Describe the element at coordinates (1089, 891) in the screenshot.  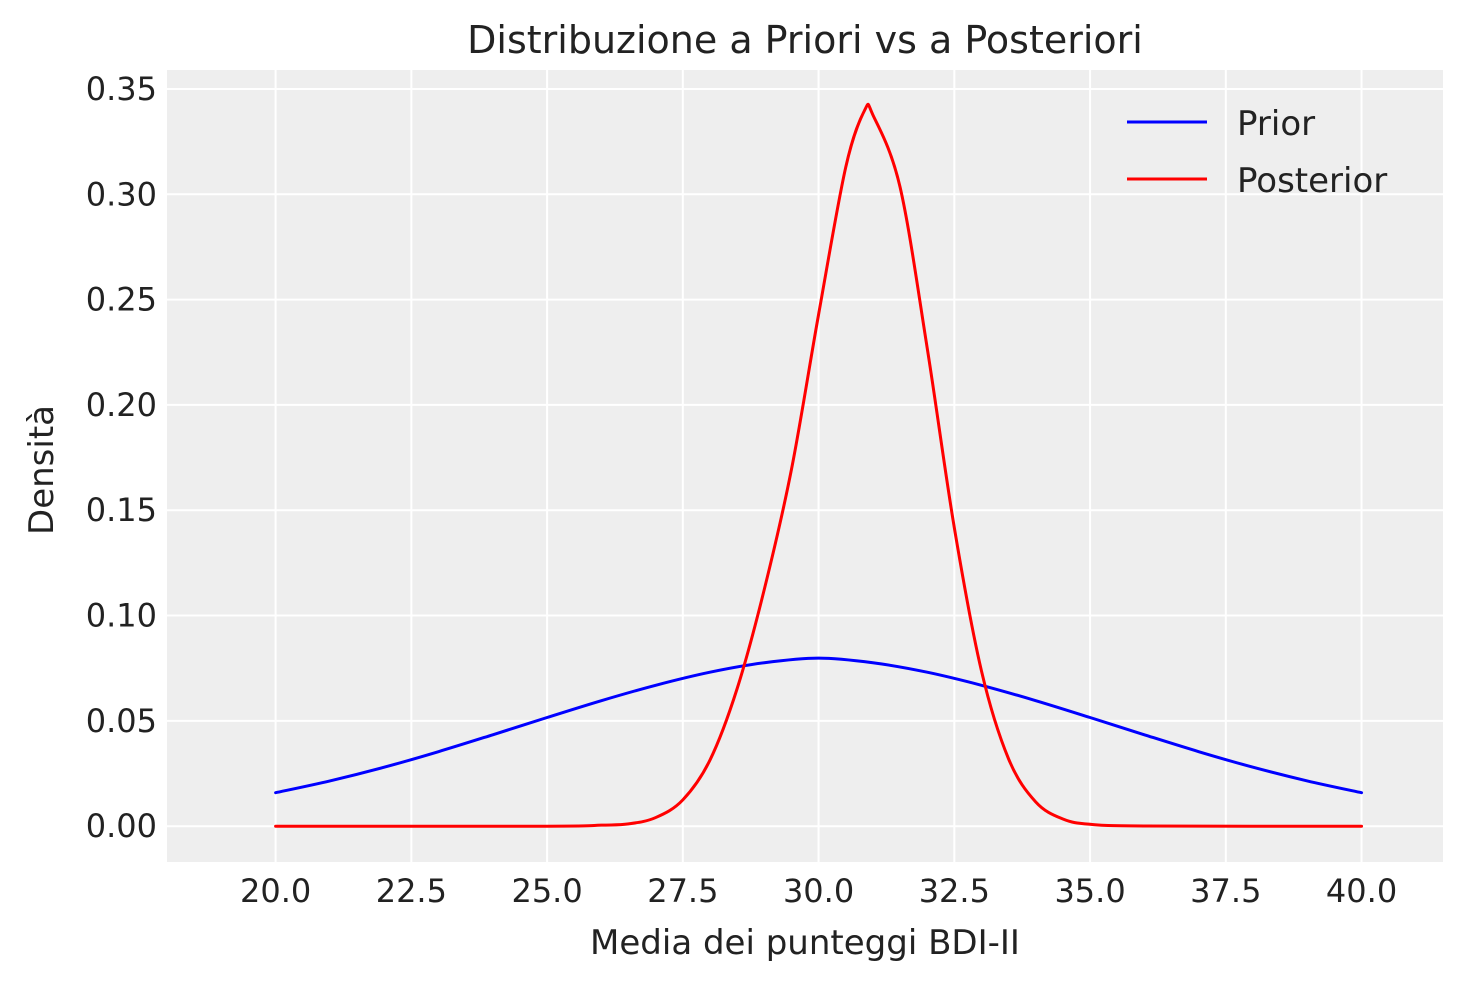
I see `x-tick-label: 35.0` at that location.